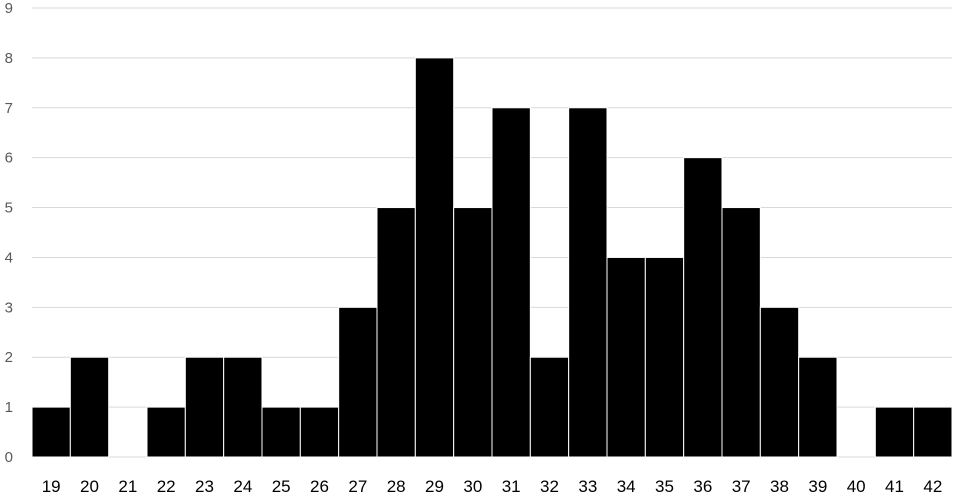  I want to click on x-tick-label: 21, so click(127, 486).